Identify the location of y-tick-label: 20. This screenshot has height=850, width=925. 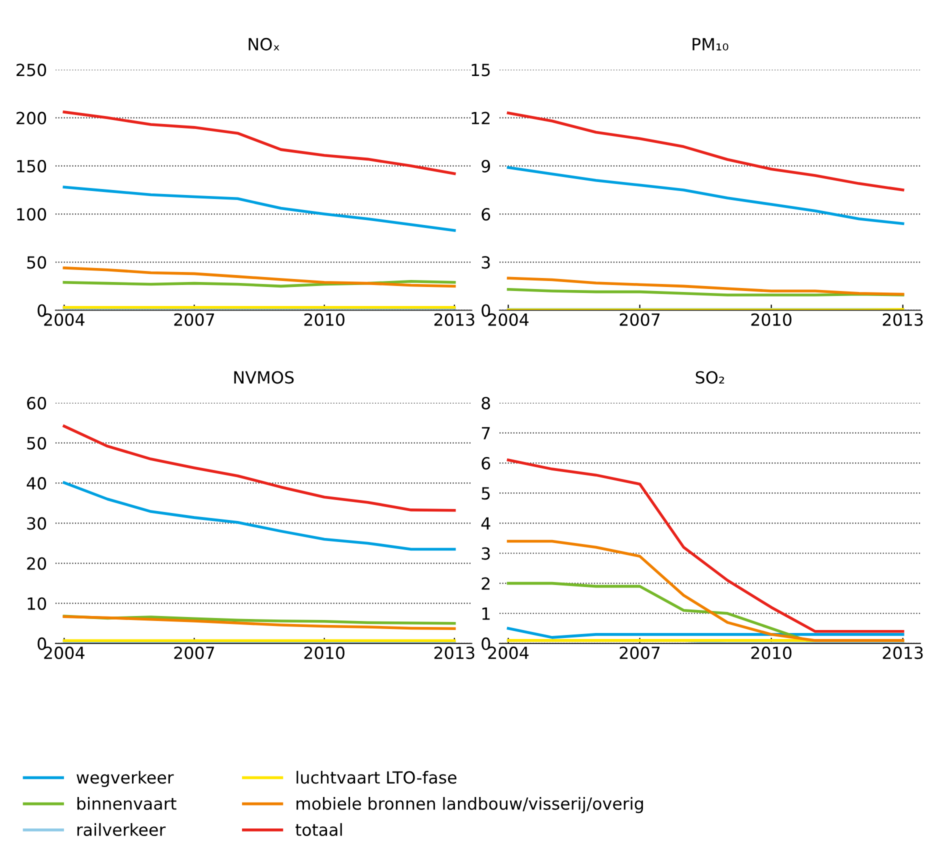
(36, 563).